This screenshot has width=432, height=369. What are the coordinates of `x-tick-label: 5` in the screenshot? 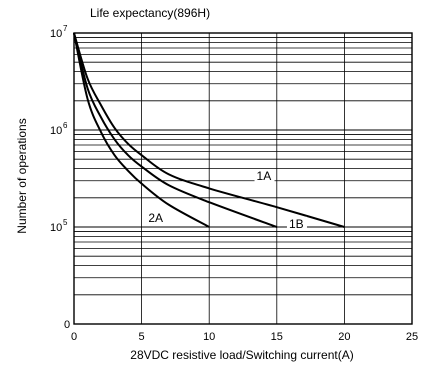 It's located at (142, 337).